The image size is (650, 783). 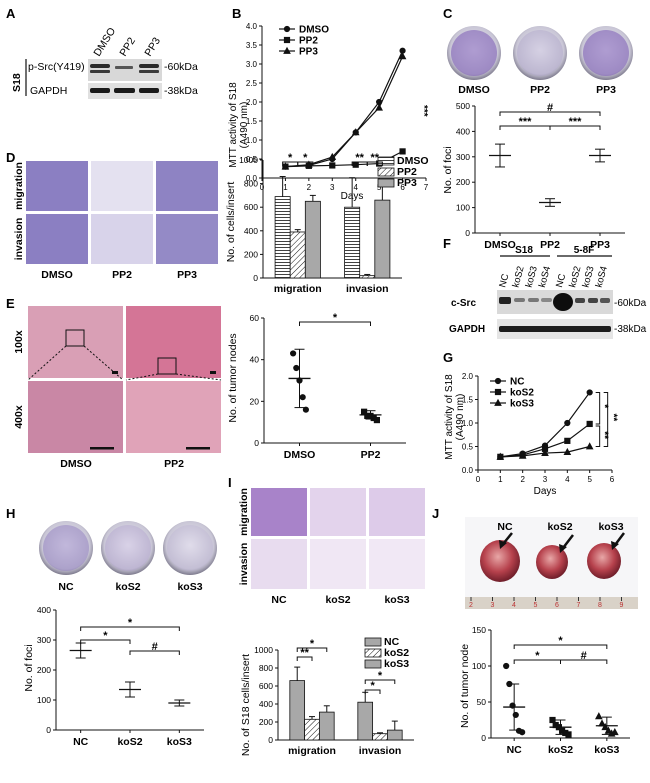 What do you see at coordinates (397, 512) in the screenshot?
I see `image-i-migration-kos3` at bounding box center [397, 512].